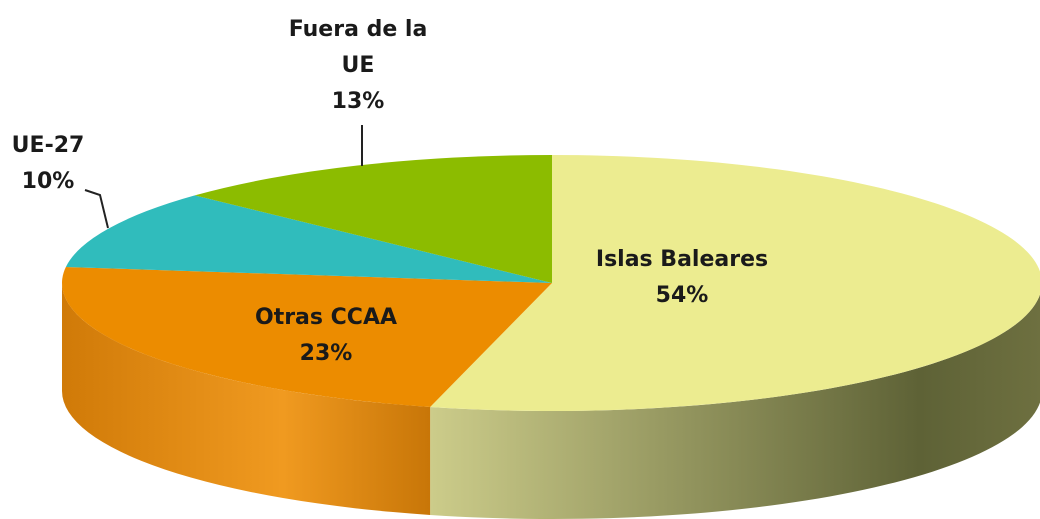  Describe the element at coordinates (48, 164) in the screenshot. I see `slice-label: UE-27 10%` at that location.